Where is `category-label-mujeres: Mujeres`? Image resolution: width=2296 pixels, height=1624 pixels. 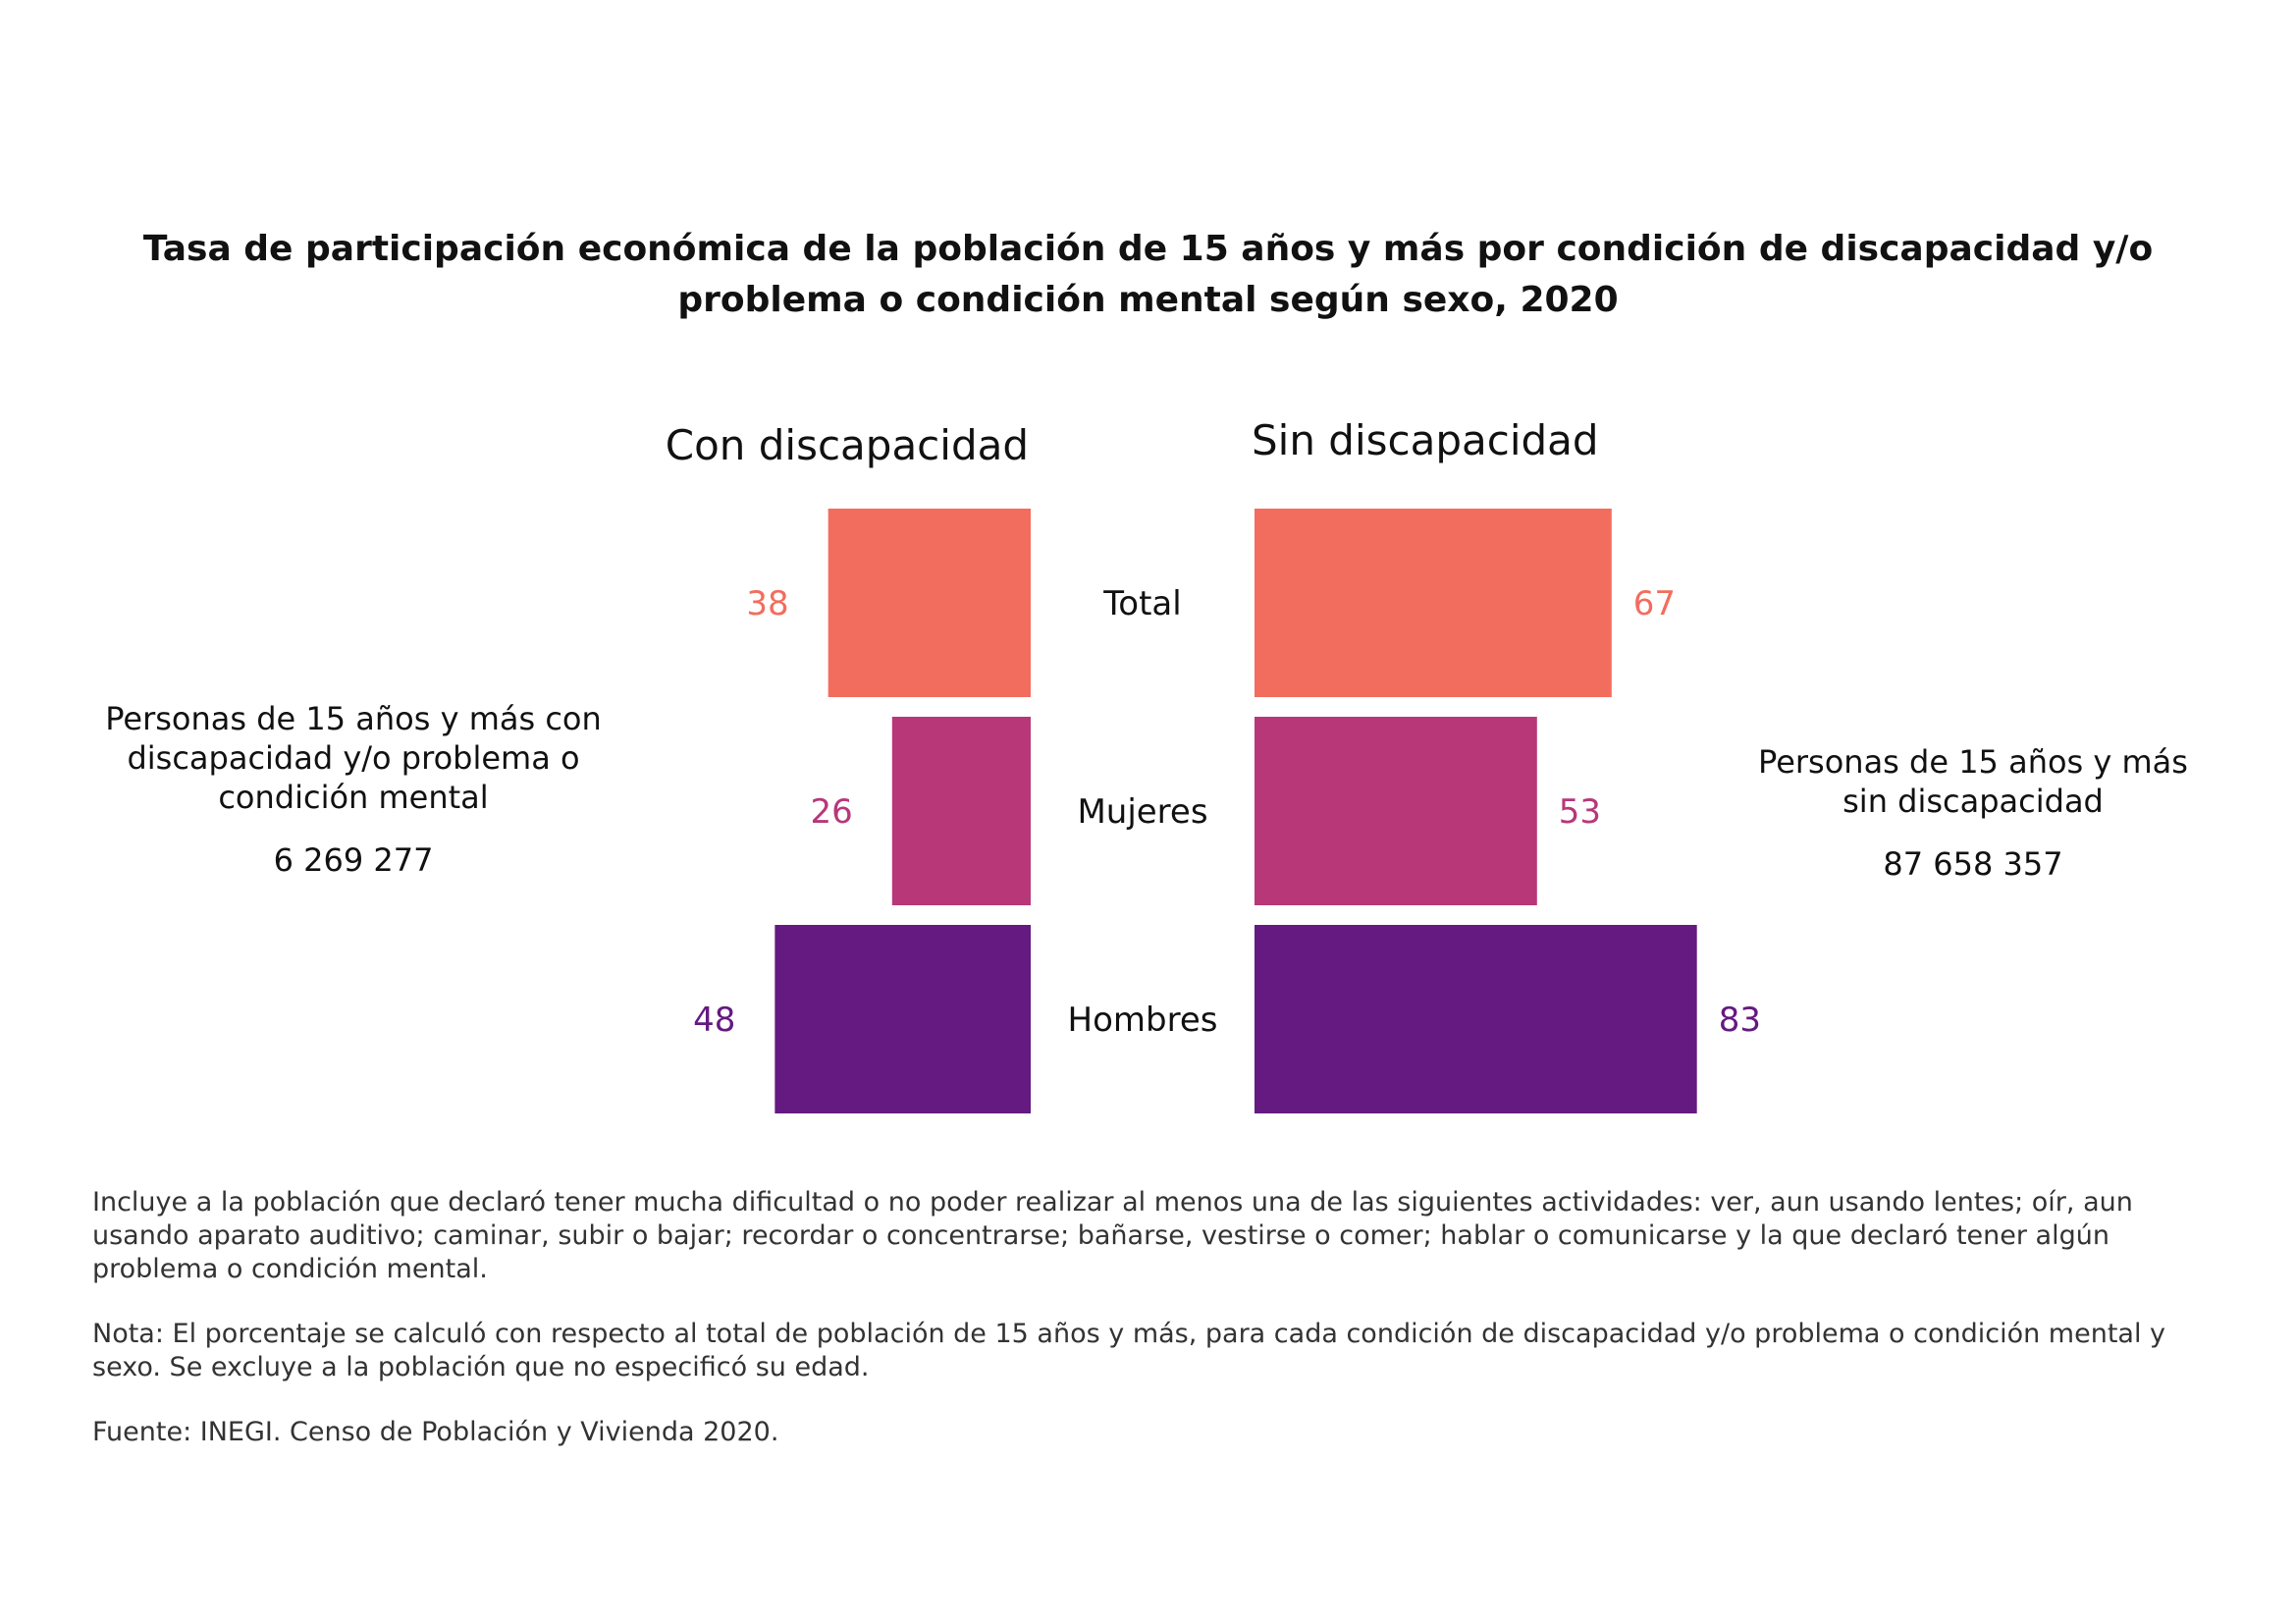 category-label-mujeres: Mujeres is located at coordinates (1142, 812).